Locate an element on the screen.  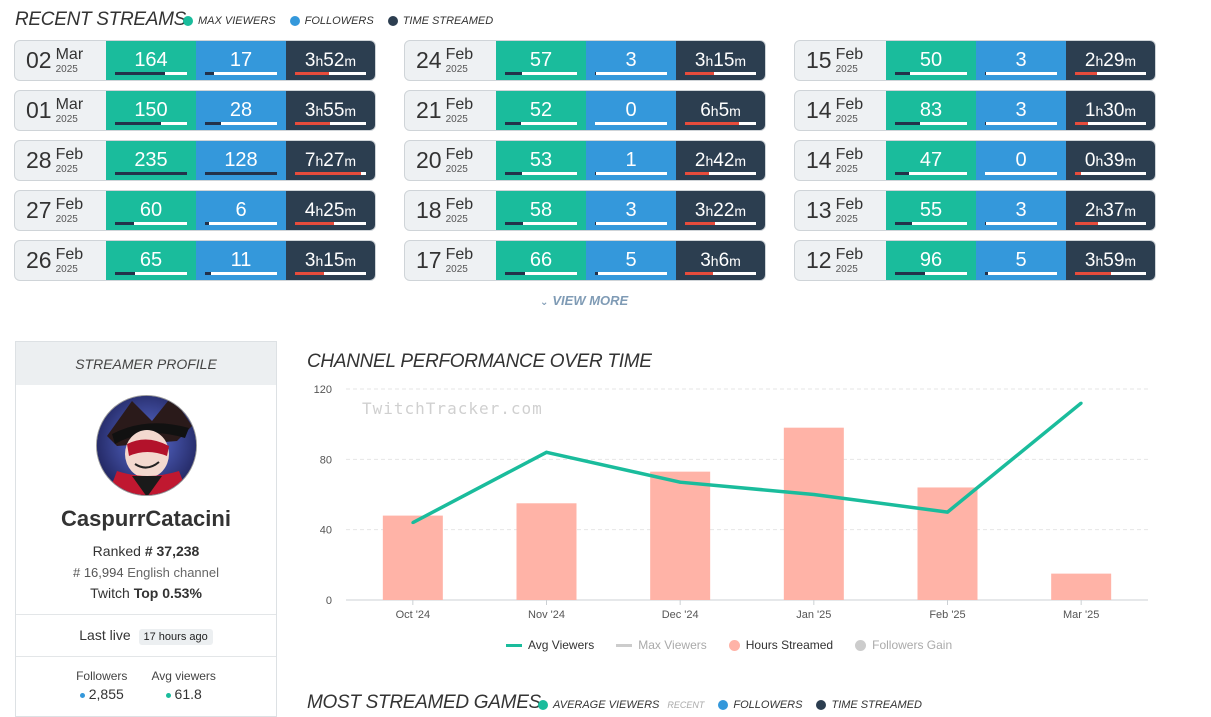
stream-followers-value: 11 is located at coordinates (241, 260).